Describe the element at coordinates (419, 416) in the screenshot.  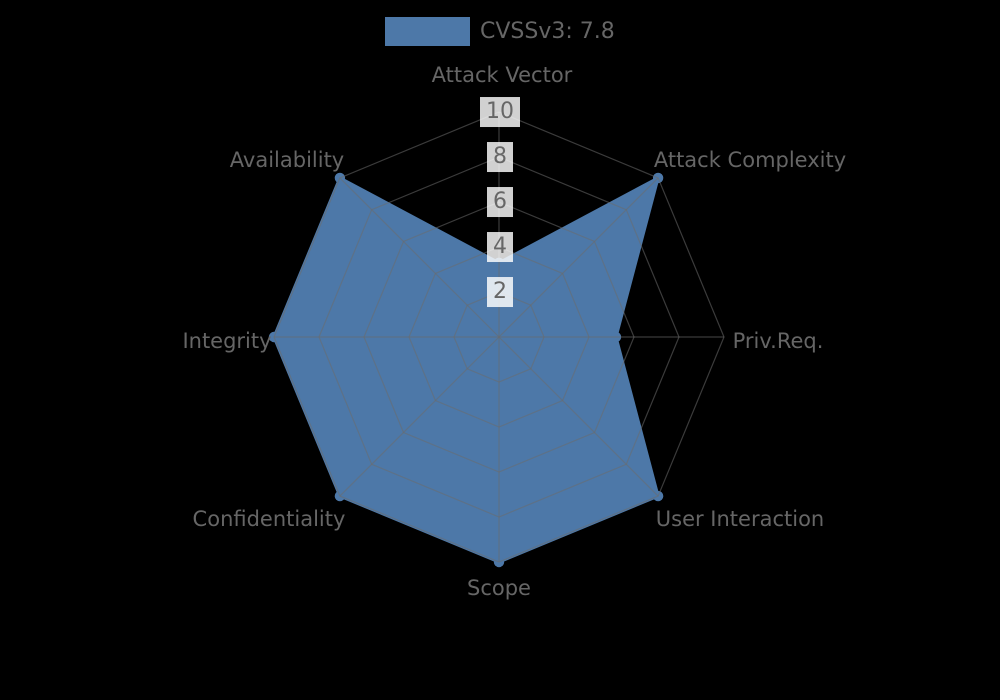
I see `grid-spoke-confidentiality` at that location.